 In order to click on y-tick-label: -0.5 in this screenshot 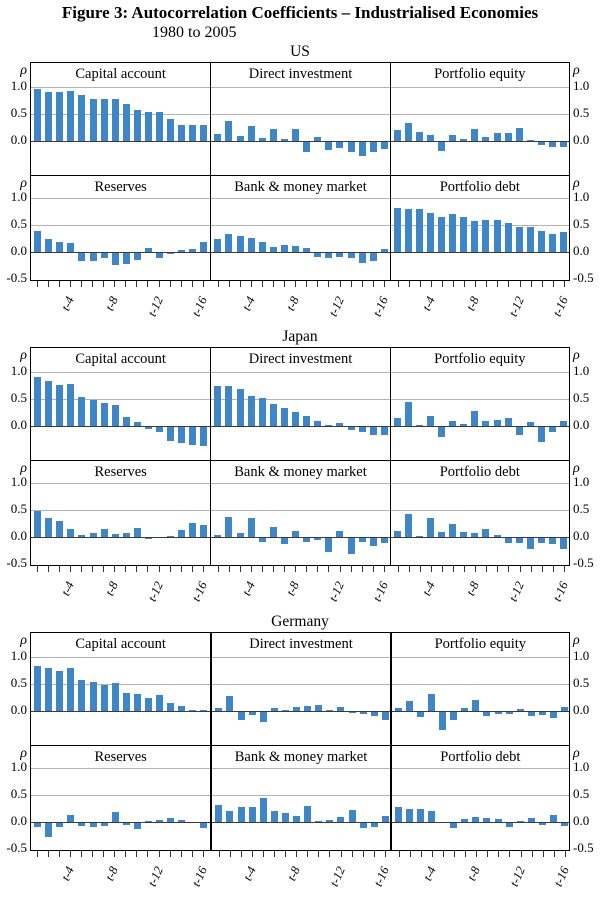, I will do `click(583, 277)`.